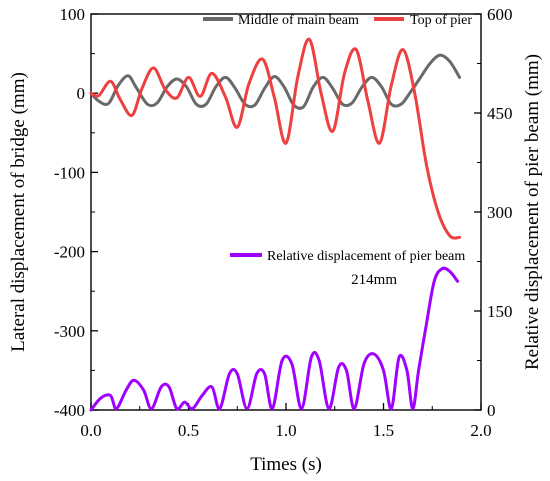  I want to click on y-right-tick-label-450: 450, so click(500, 113).